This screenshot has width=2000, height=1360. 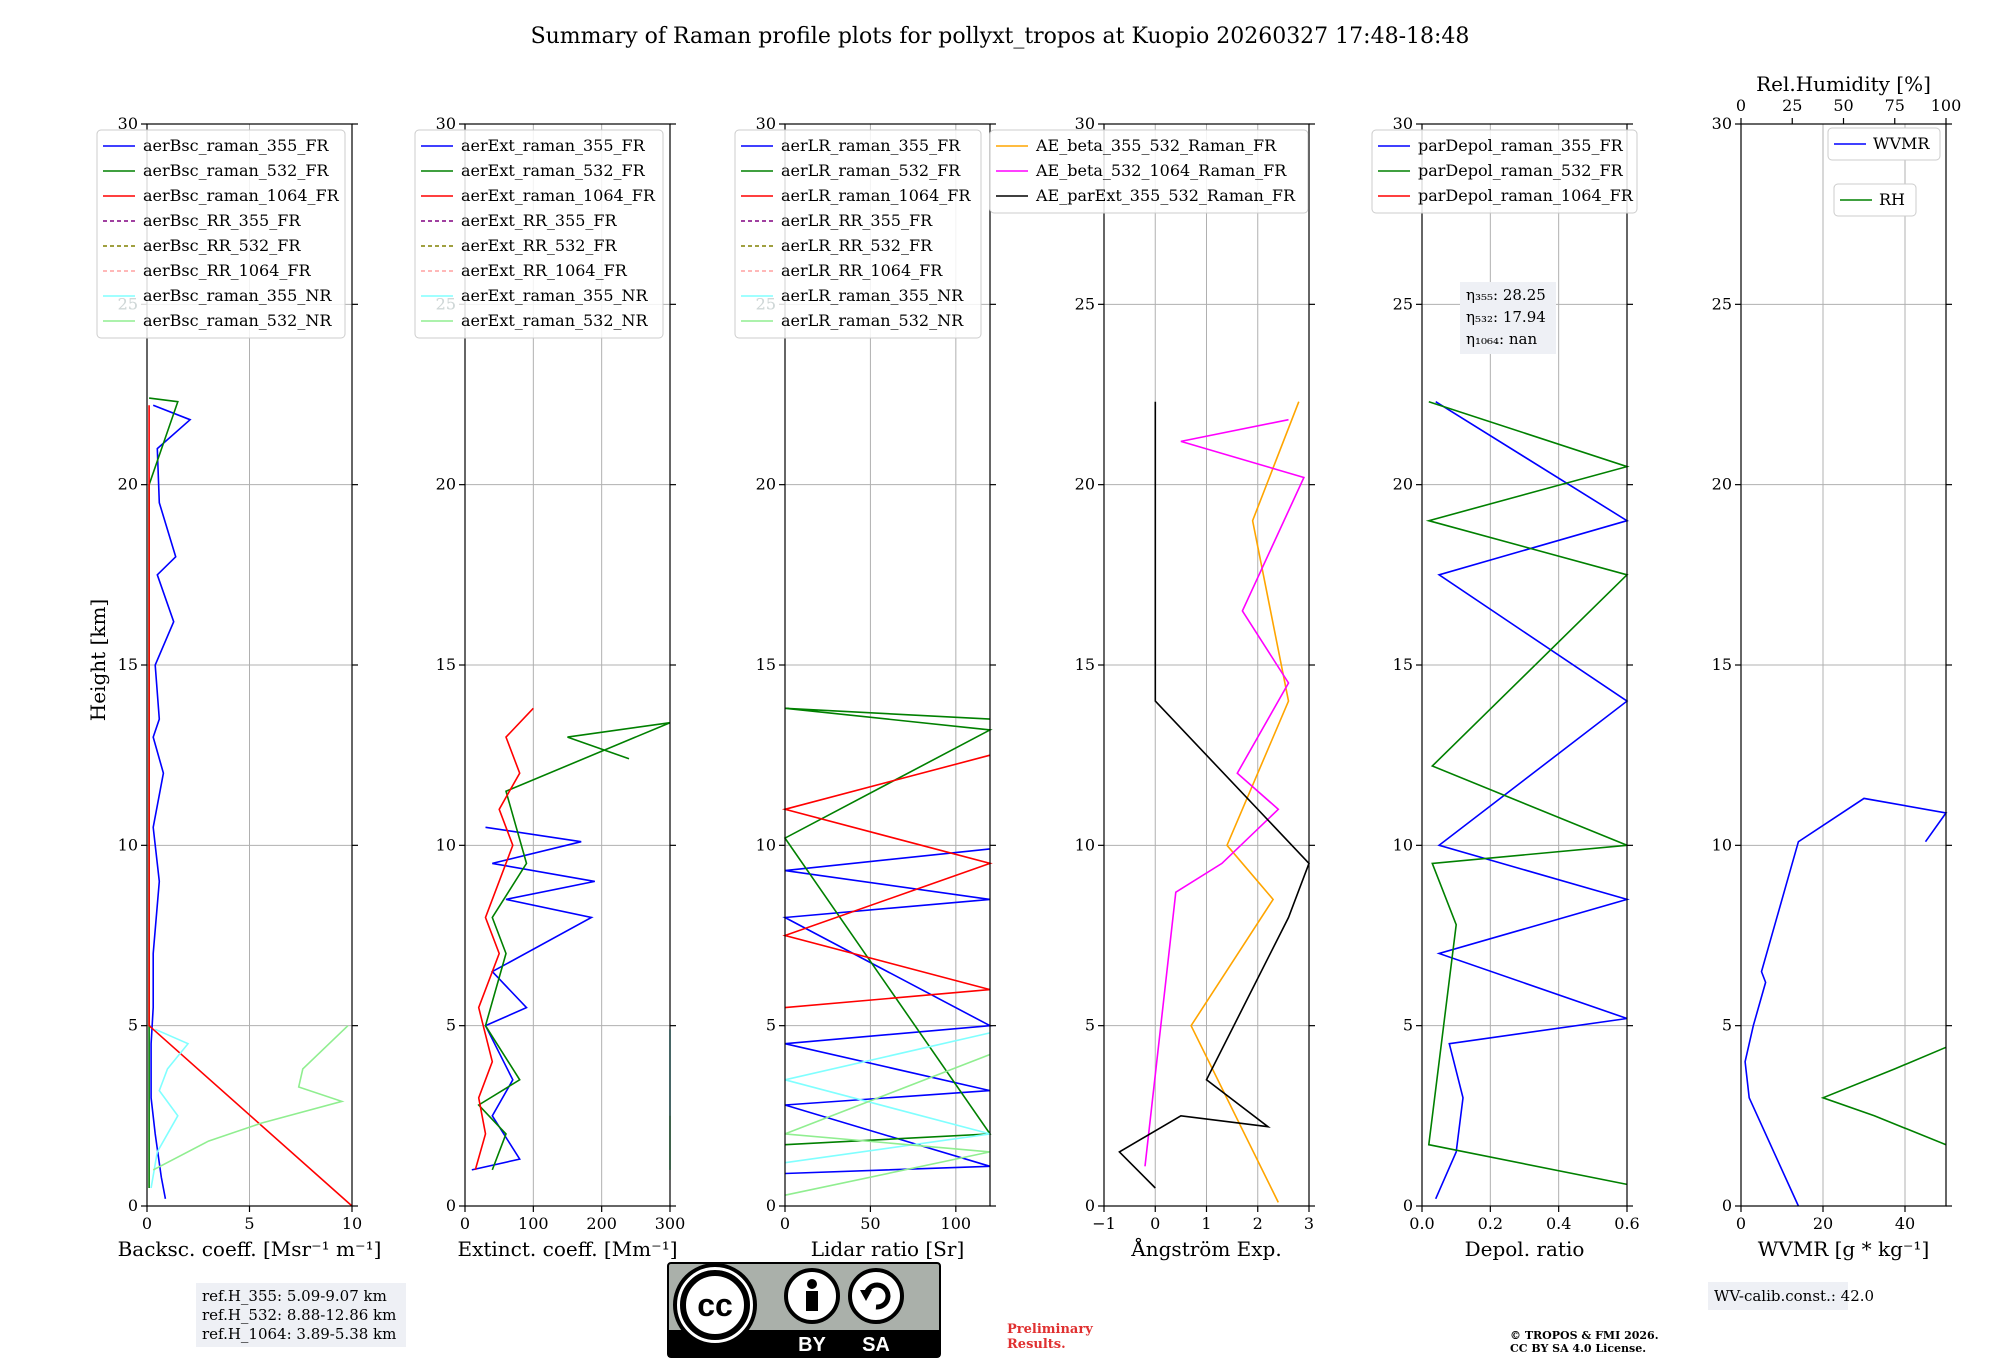 What do you see at coordinates (1527, 793) in the screenshot?
I see `series-parDepol_raman_532_FR` at bounding box center [1527, 793].